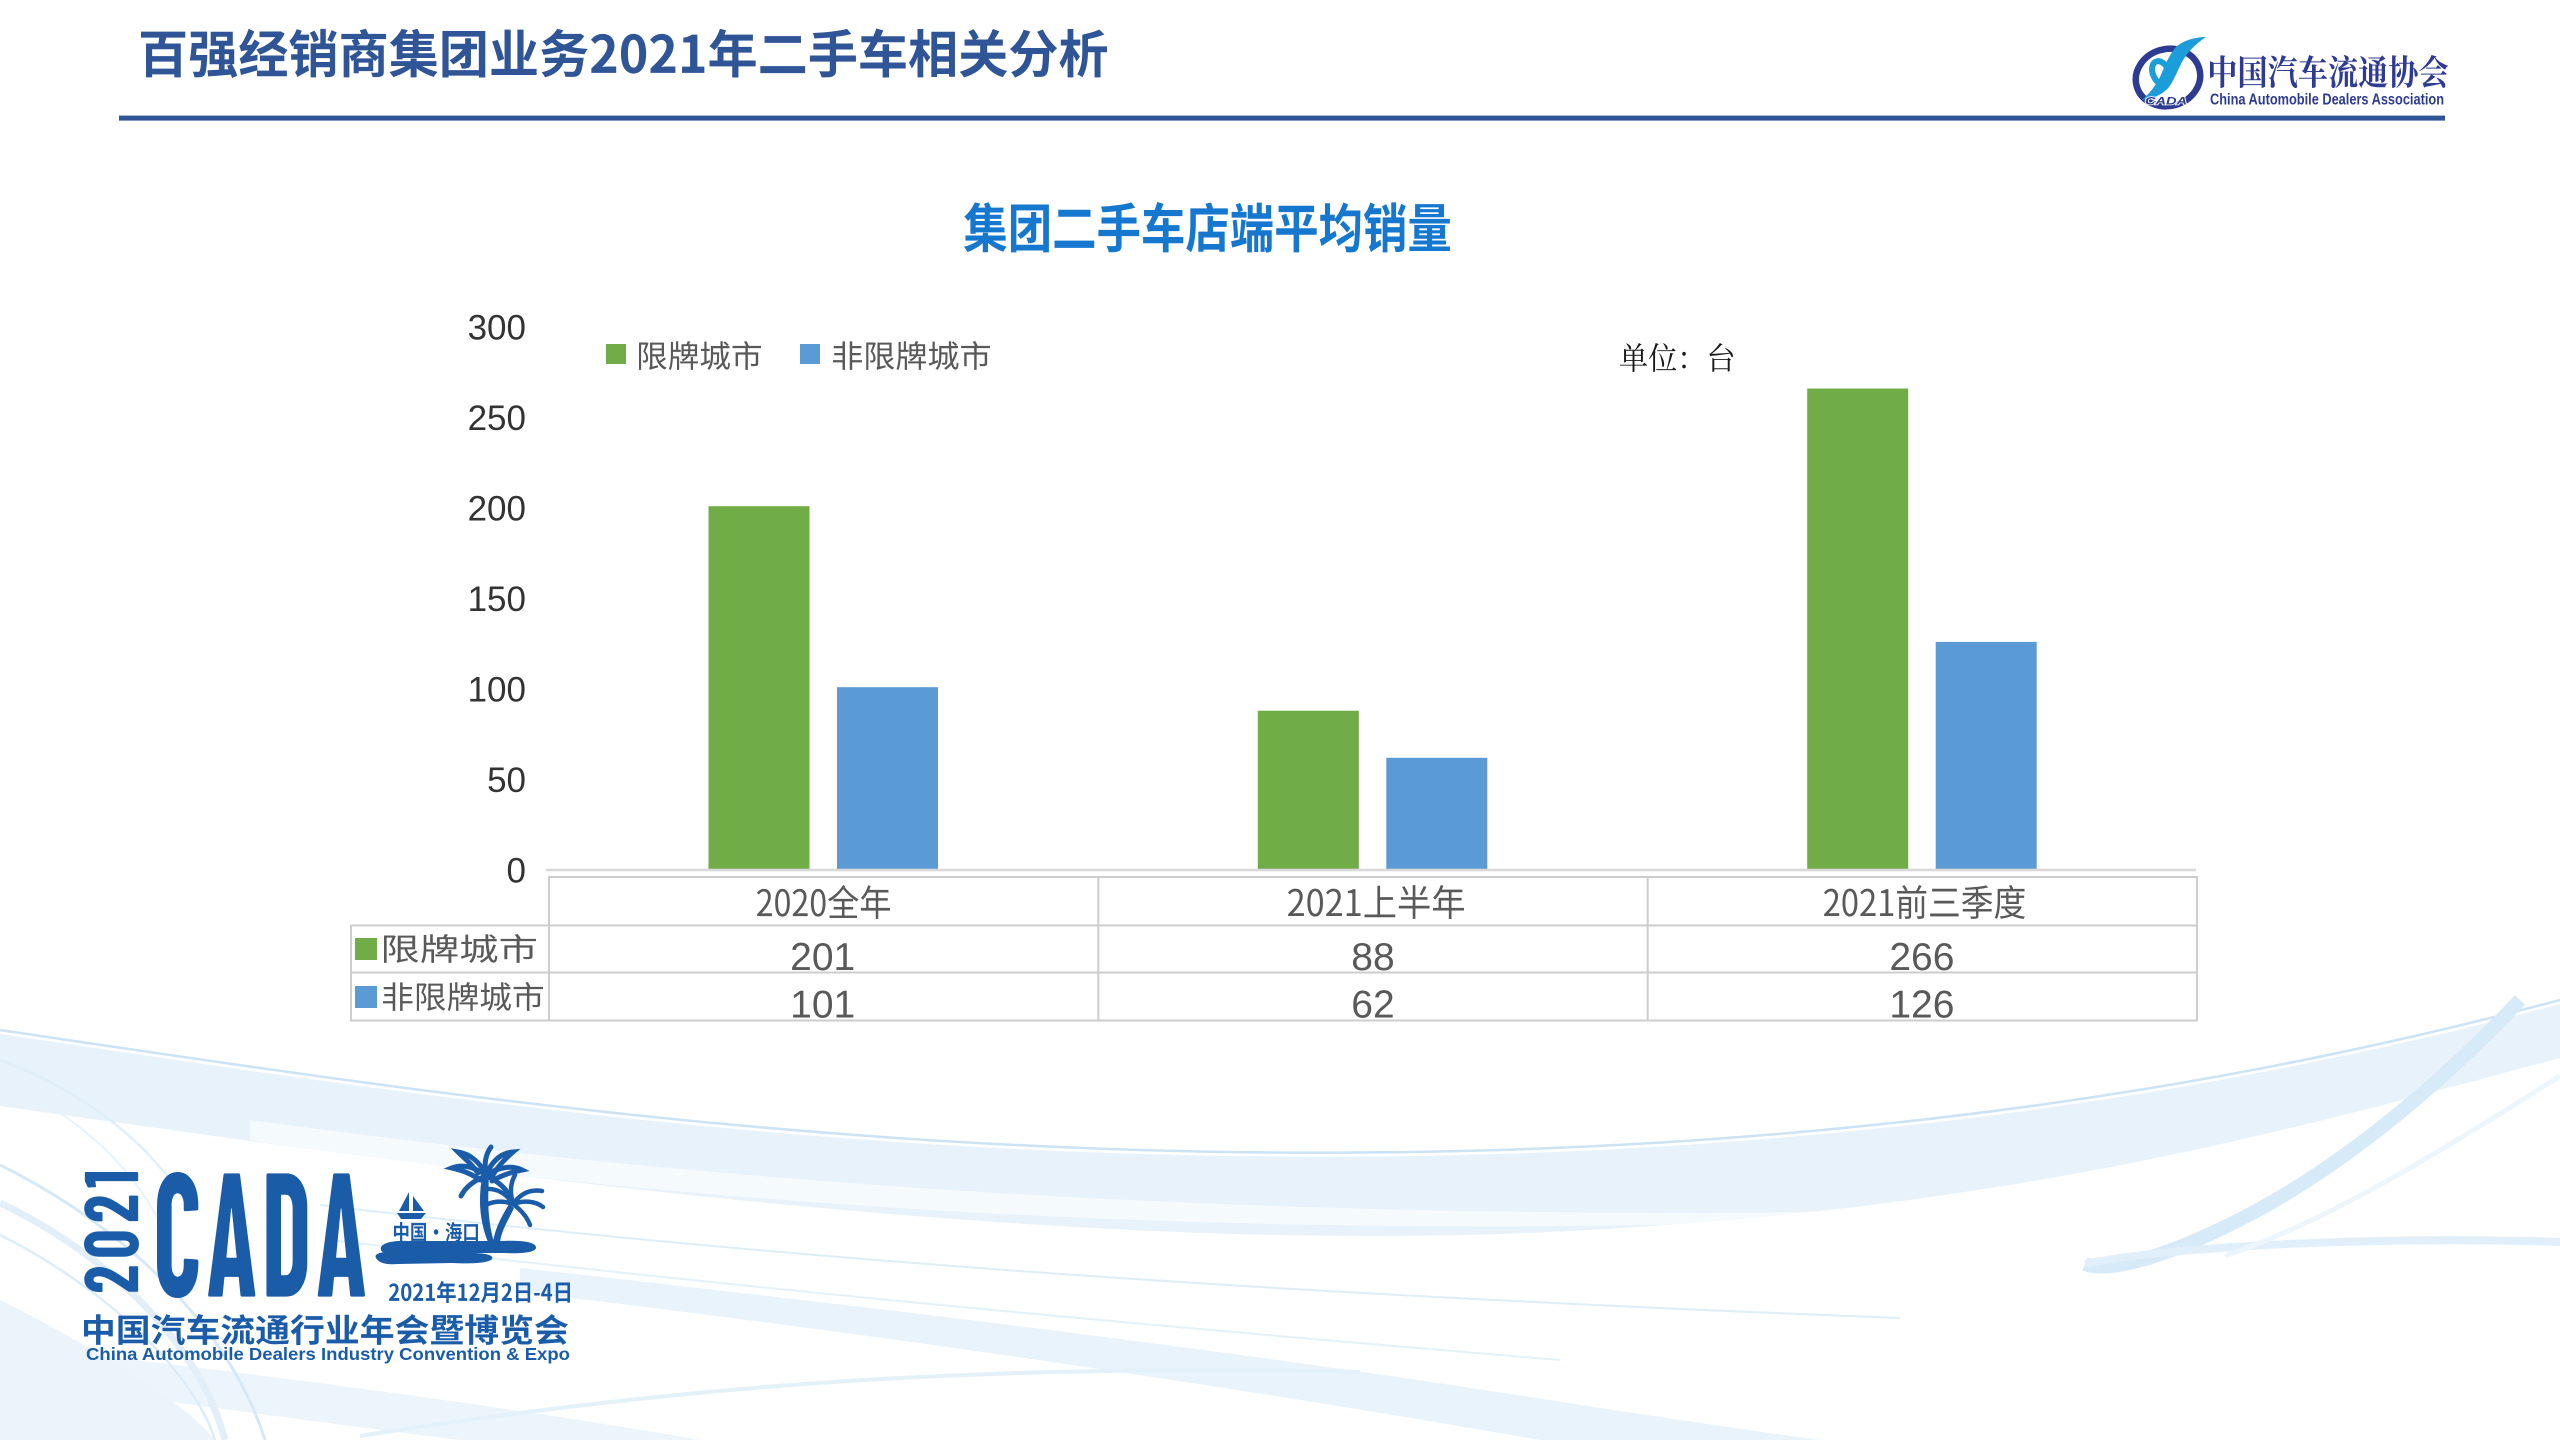  I want to click on svg-text: CADA, so click(2166, 102).